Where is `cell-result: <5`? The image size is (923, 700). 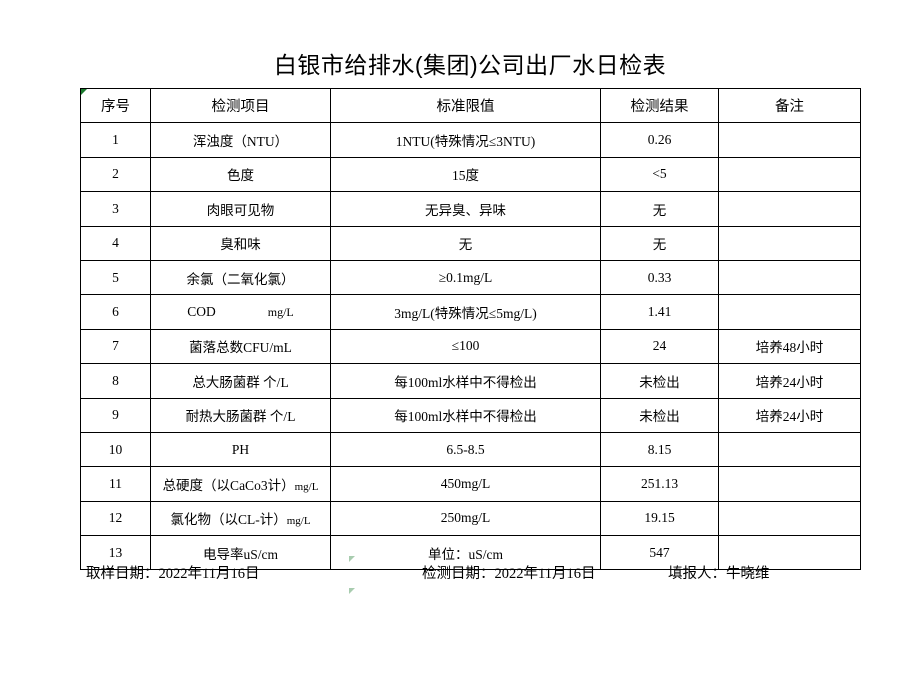
cell-result: <5 is located at coordinates (659, 174).